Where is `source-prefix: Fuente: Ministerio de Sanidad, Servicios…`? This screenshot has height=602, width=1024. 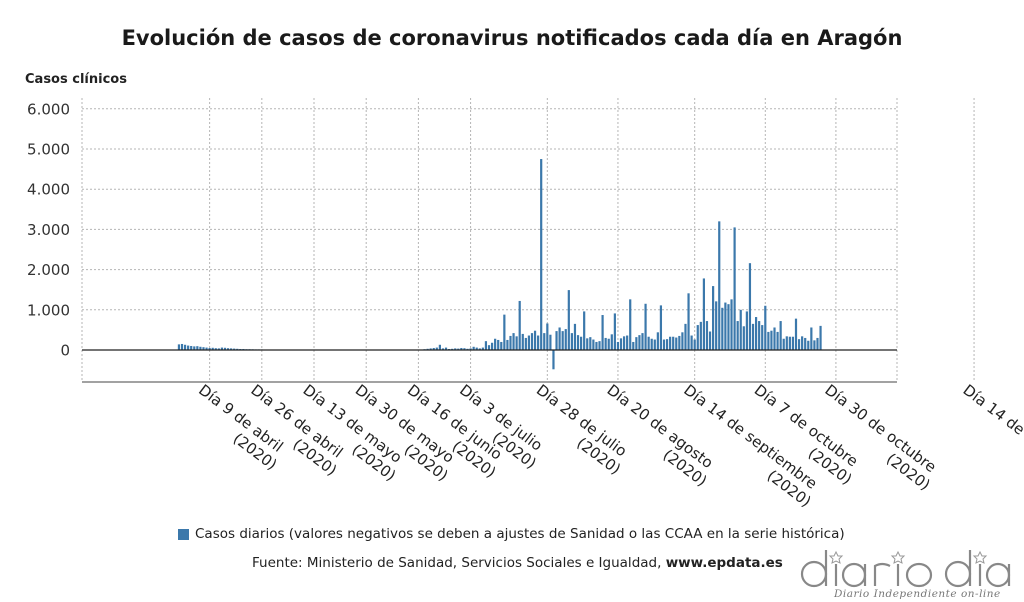
source-prefix: Fuente: Ministerio de Sanidad, Servicios… is located at coordinates (459, 563).